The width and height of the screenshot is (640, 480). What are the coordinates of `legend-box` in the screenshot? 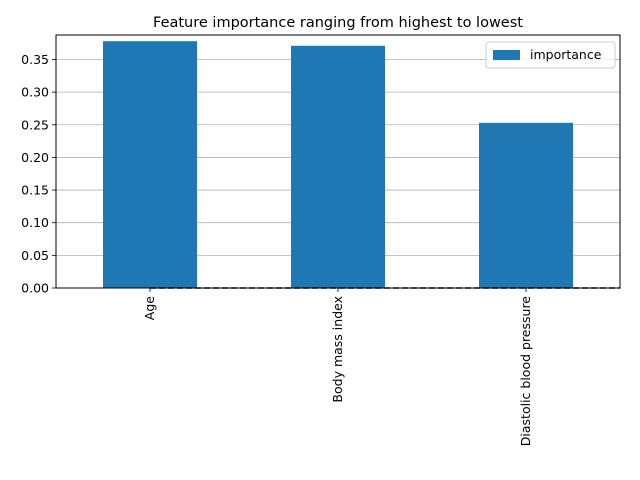 It's located at (550, 55).